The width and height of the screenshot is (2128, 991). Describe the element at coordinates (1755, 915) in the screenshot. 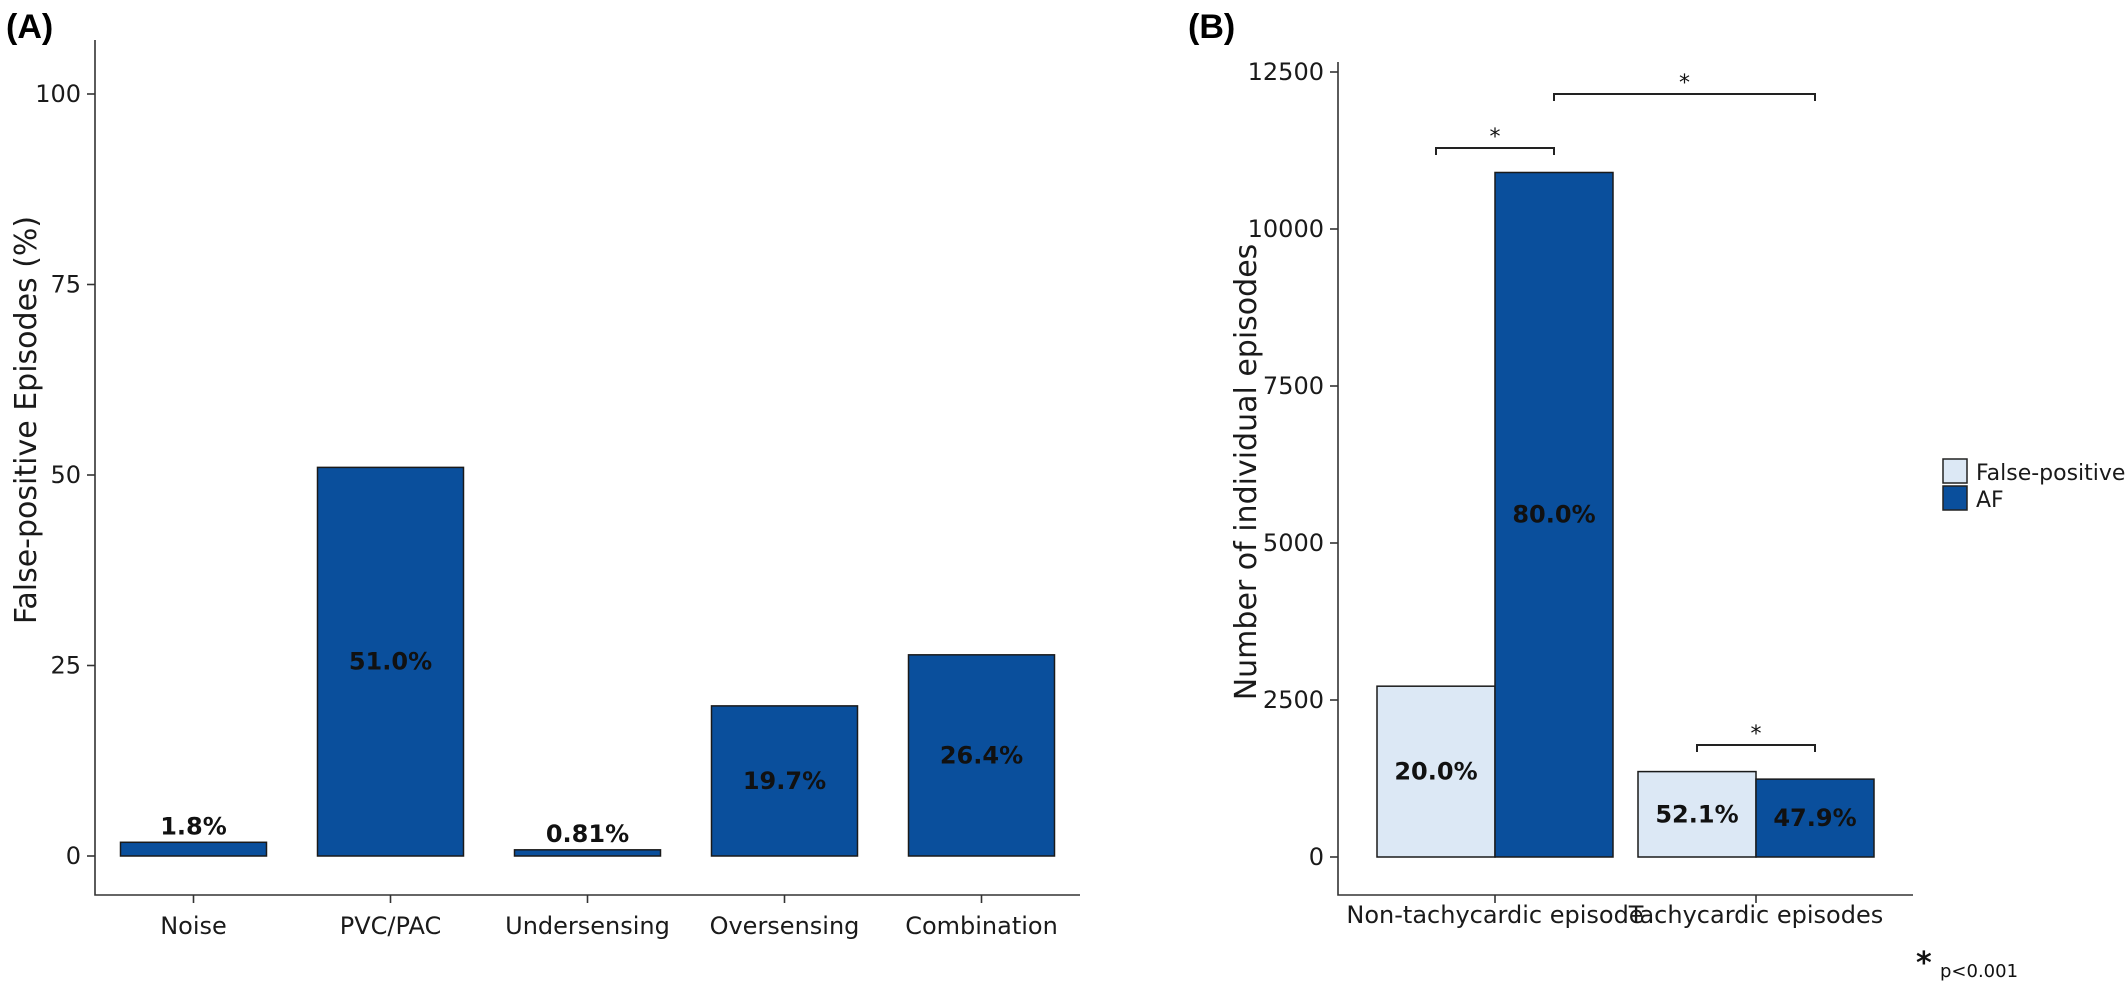

I see `chart-b-xtick-label: Tachycardic episodes` at that location.